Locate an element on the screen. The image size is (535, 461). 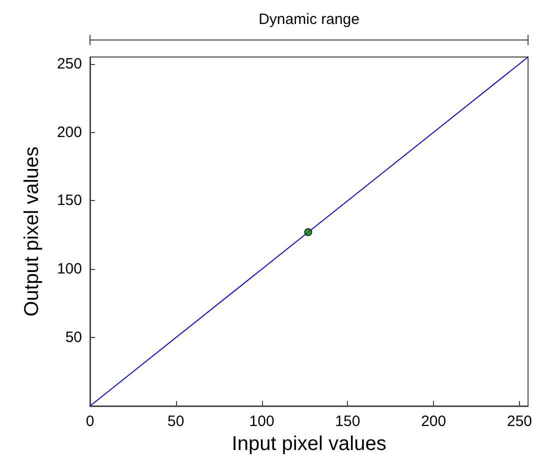
x-tick-label: 200 is located at coordinates (433, 421).